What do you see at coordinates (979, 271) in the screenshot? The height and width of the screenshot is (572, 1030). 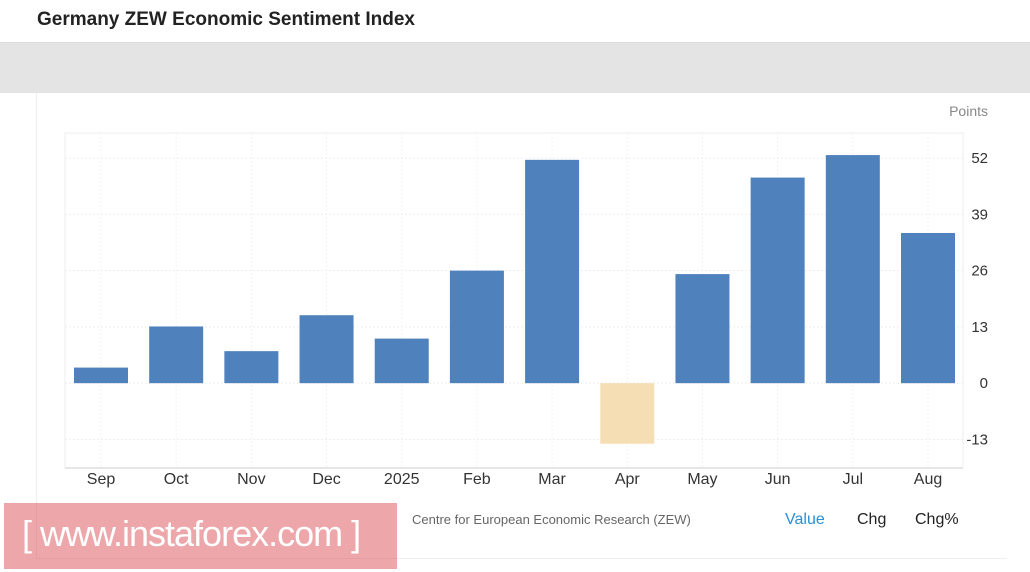 I see `y-tick-label: 26` at bounding box center [979, 271].